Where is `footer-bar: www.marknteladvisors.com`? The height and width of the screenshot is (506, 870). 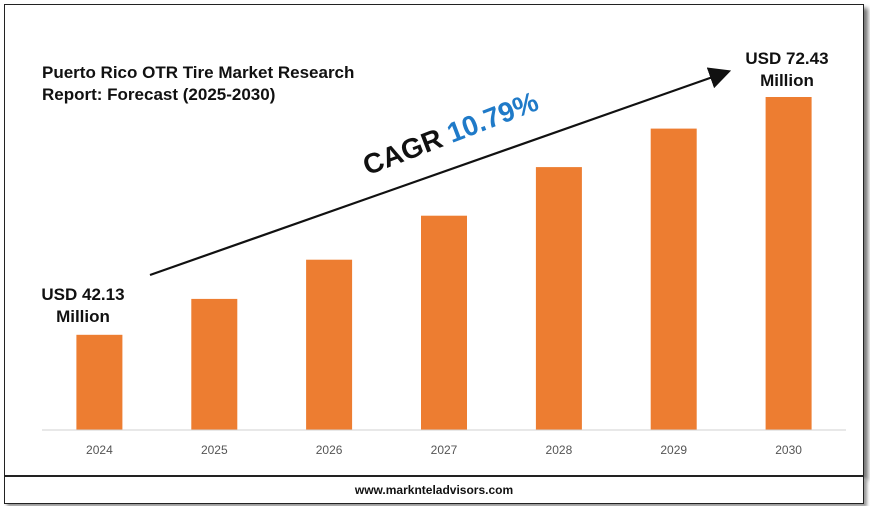
footer-bar: www.marknteladvisors.com is located at coordinates (434, 490).